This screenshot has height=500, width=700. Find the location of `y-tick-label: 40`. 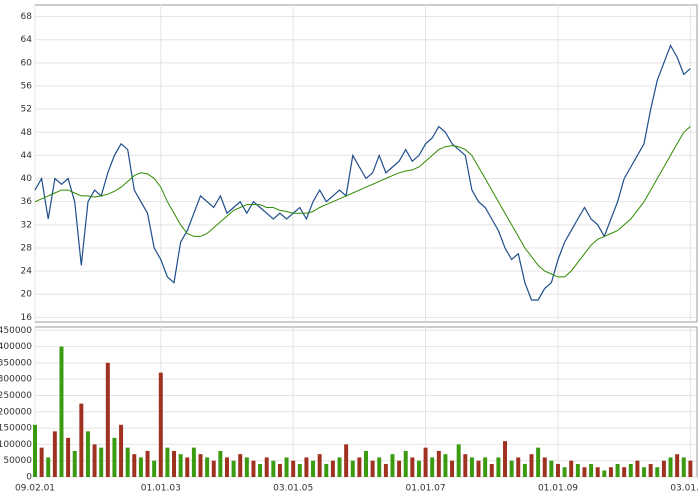

y-tick-label: 40 is located at coordinates (27, 179).